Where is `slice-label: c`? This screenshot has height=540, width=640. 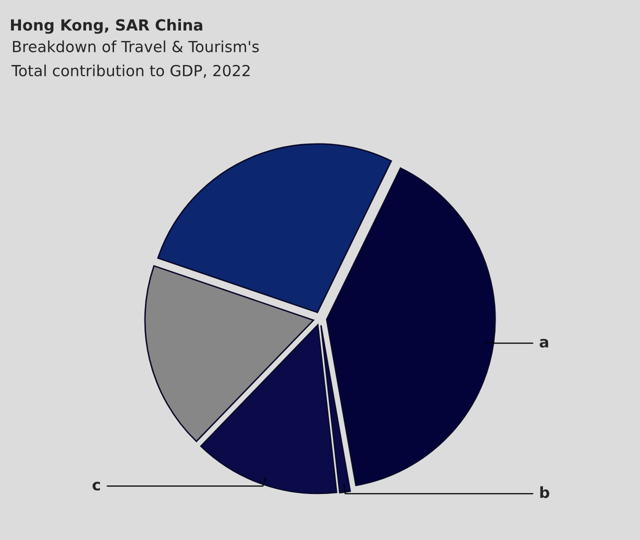
slice-label: c is located at coordinates (96, 486).